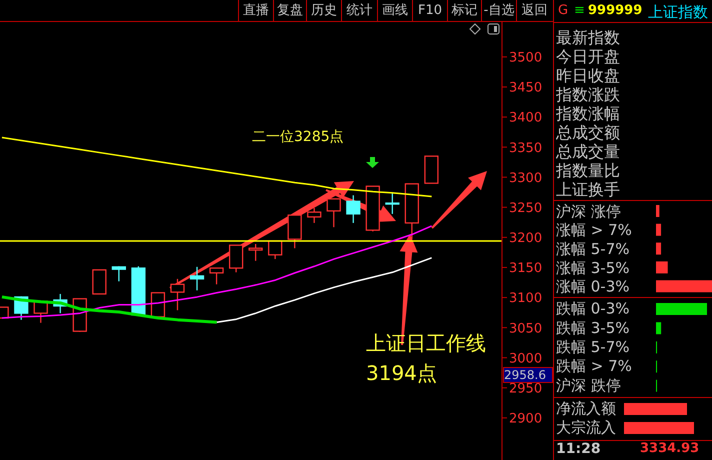 This screenshot has width=712, height=460. What do you see at coordinates (289, 10) in the screenshot?
I see `text: 复盘` at bounding box center [289, 10].